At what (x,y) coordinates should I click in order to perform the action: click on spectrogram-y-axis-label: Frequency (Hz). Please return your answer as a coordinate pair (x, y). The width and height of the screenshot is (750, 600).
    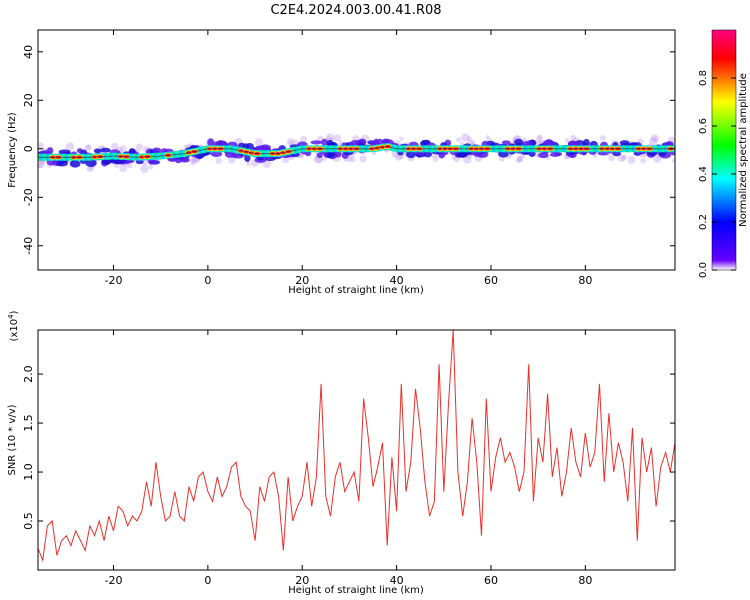
    Looking at the image, I should click on (12, 150).